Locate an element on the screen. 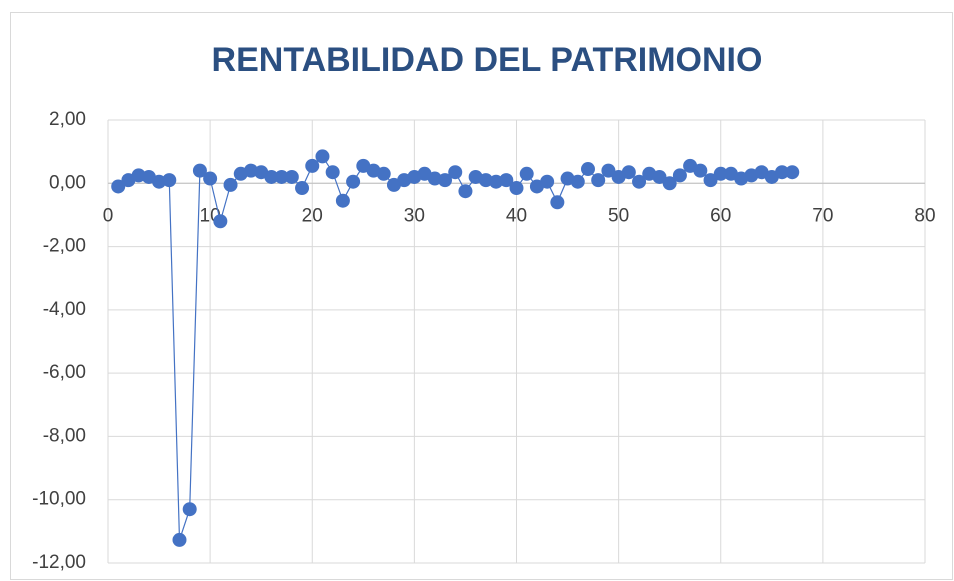  x-tick-label: 30 is located at coordinates (414, 215).